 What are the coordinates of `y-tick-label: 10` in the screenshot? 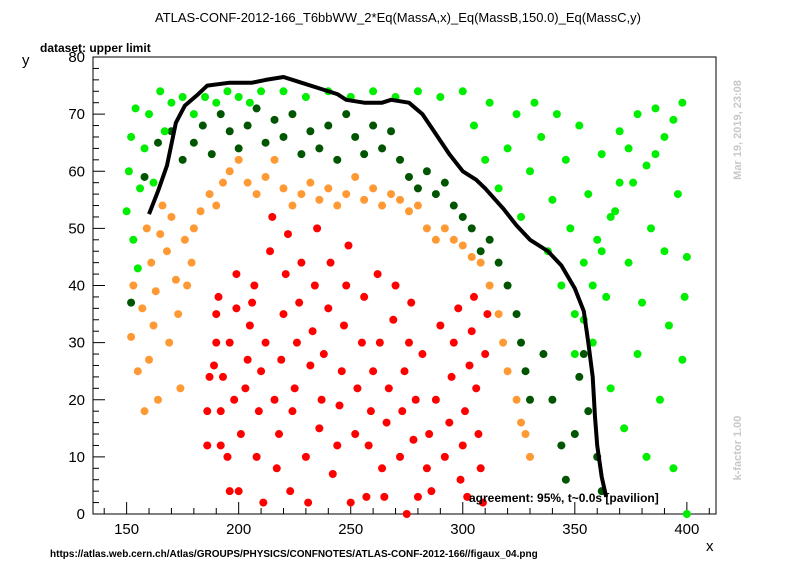 It's located at (76, 457).